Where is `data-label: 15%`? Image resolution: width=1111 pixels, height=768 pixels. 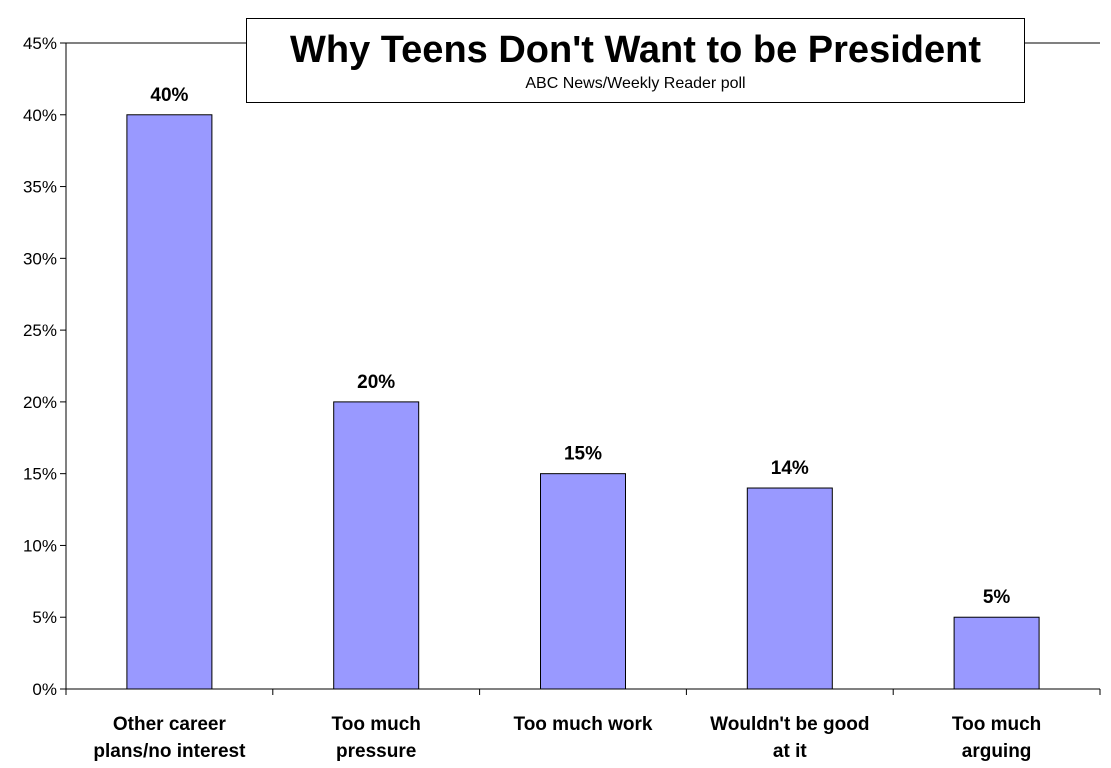 data-label: 15% is located at coordinates (583, 454).